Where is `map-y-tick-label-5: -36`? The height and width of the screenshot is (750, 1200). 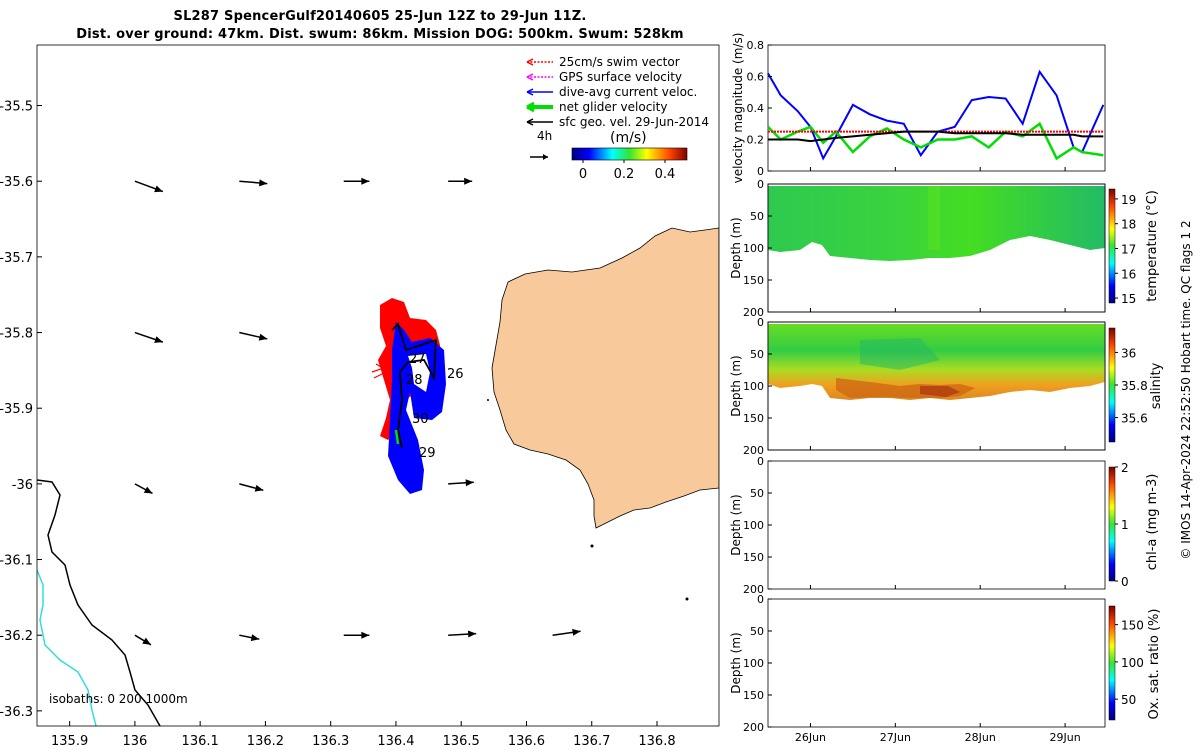 map-y-tick-label-5: -36 is located at coordinates (22, 485).